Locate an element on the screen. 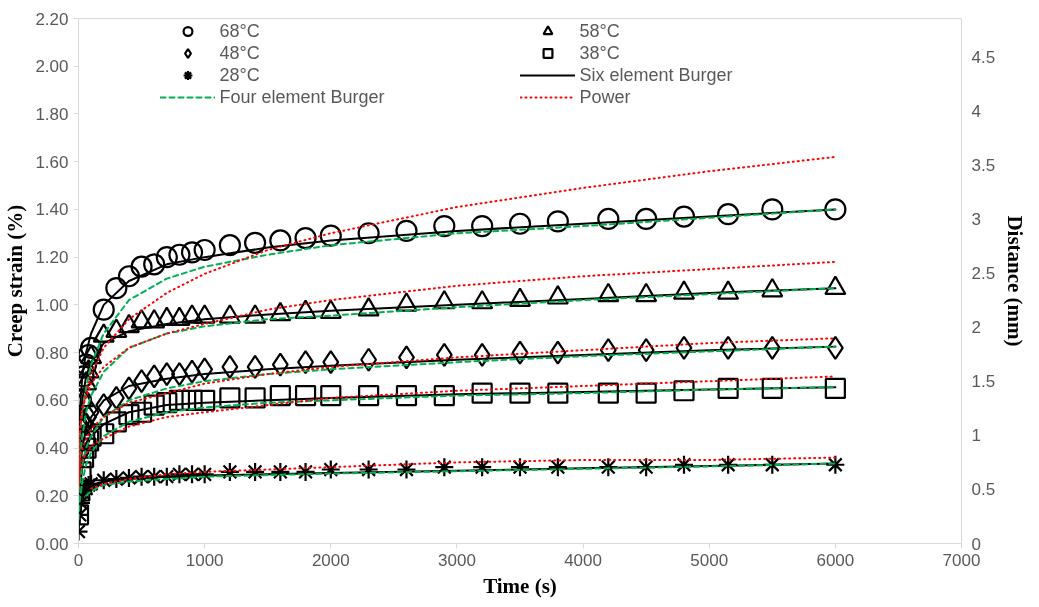 The image size is (1039, 607). y-tick-label: 1.40 is located at coordinates (52, 210).